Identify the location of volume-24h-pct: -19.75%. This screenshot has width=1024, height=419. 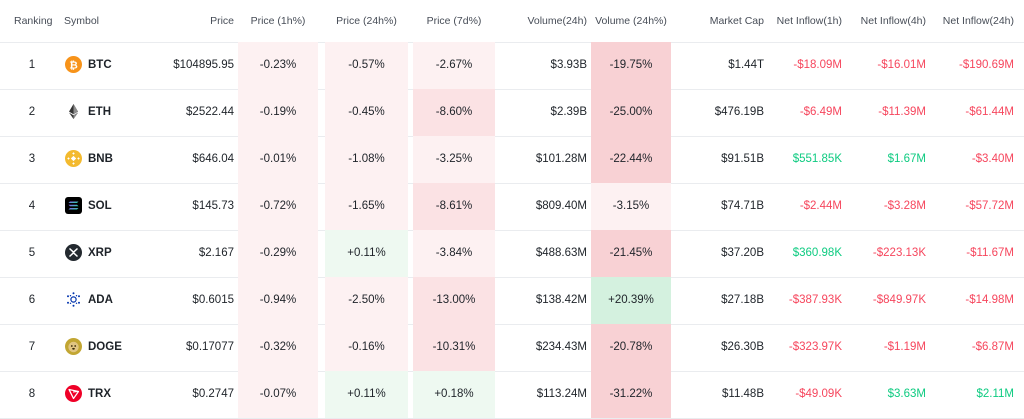
(631, 65).